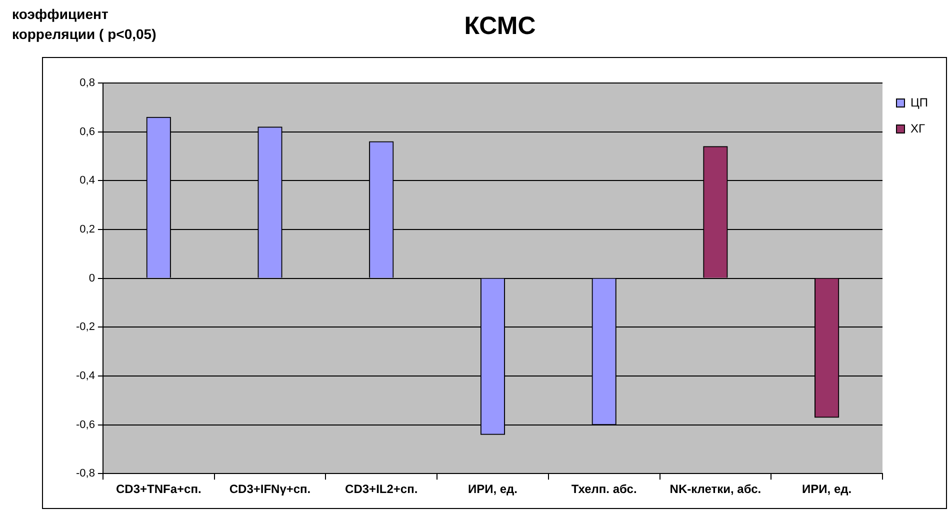  I want to click on x-tick-label: CD3+TNFa+сп., so click(159, 489).